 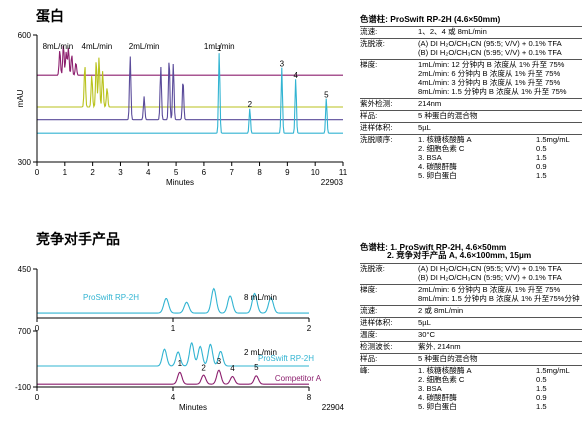 I want to click on condition-row: 温度: 30°C, so click(x=471, y=334).